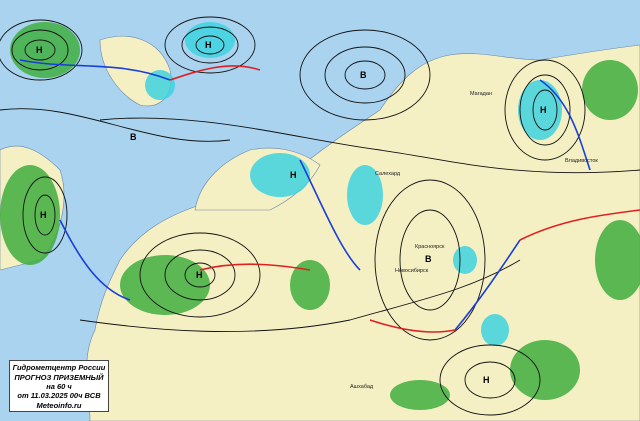 The width and height of the screenshot is (640, 421). What do you see at coordinates (59, 395) in the screenshot?
I see `issued-time: от 11.03.2025 00ч ВСВ` at bounding box center [59, 395].